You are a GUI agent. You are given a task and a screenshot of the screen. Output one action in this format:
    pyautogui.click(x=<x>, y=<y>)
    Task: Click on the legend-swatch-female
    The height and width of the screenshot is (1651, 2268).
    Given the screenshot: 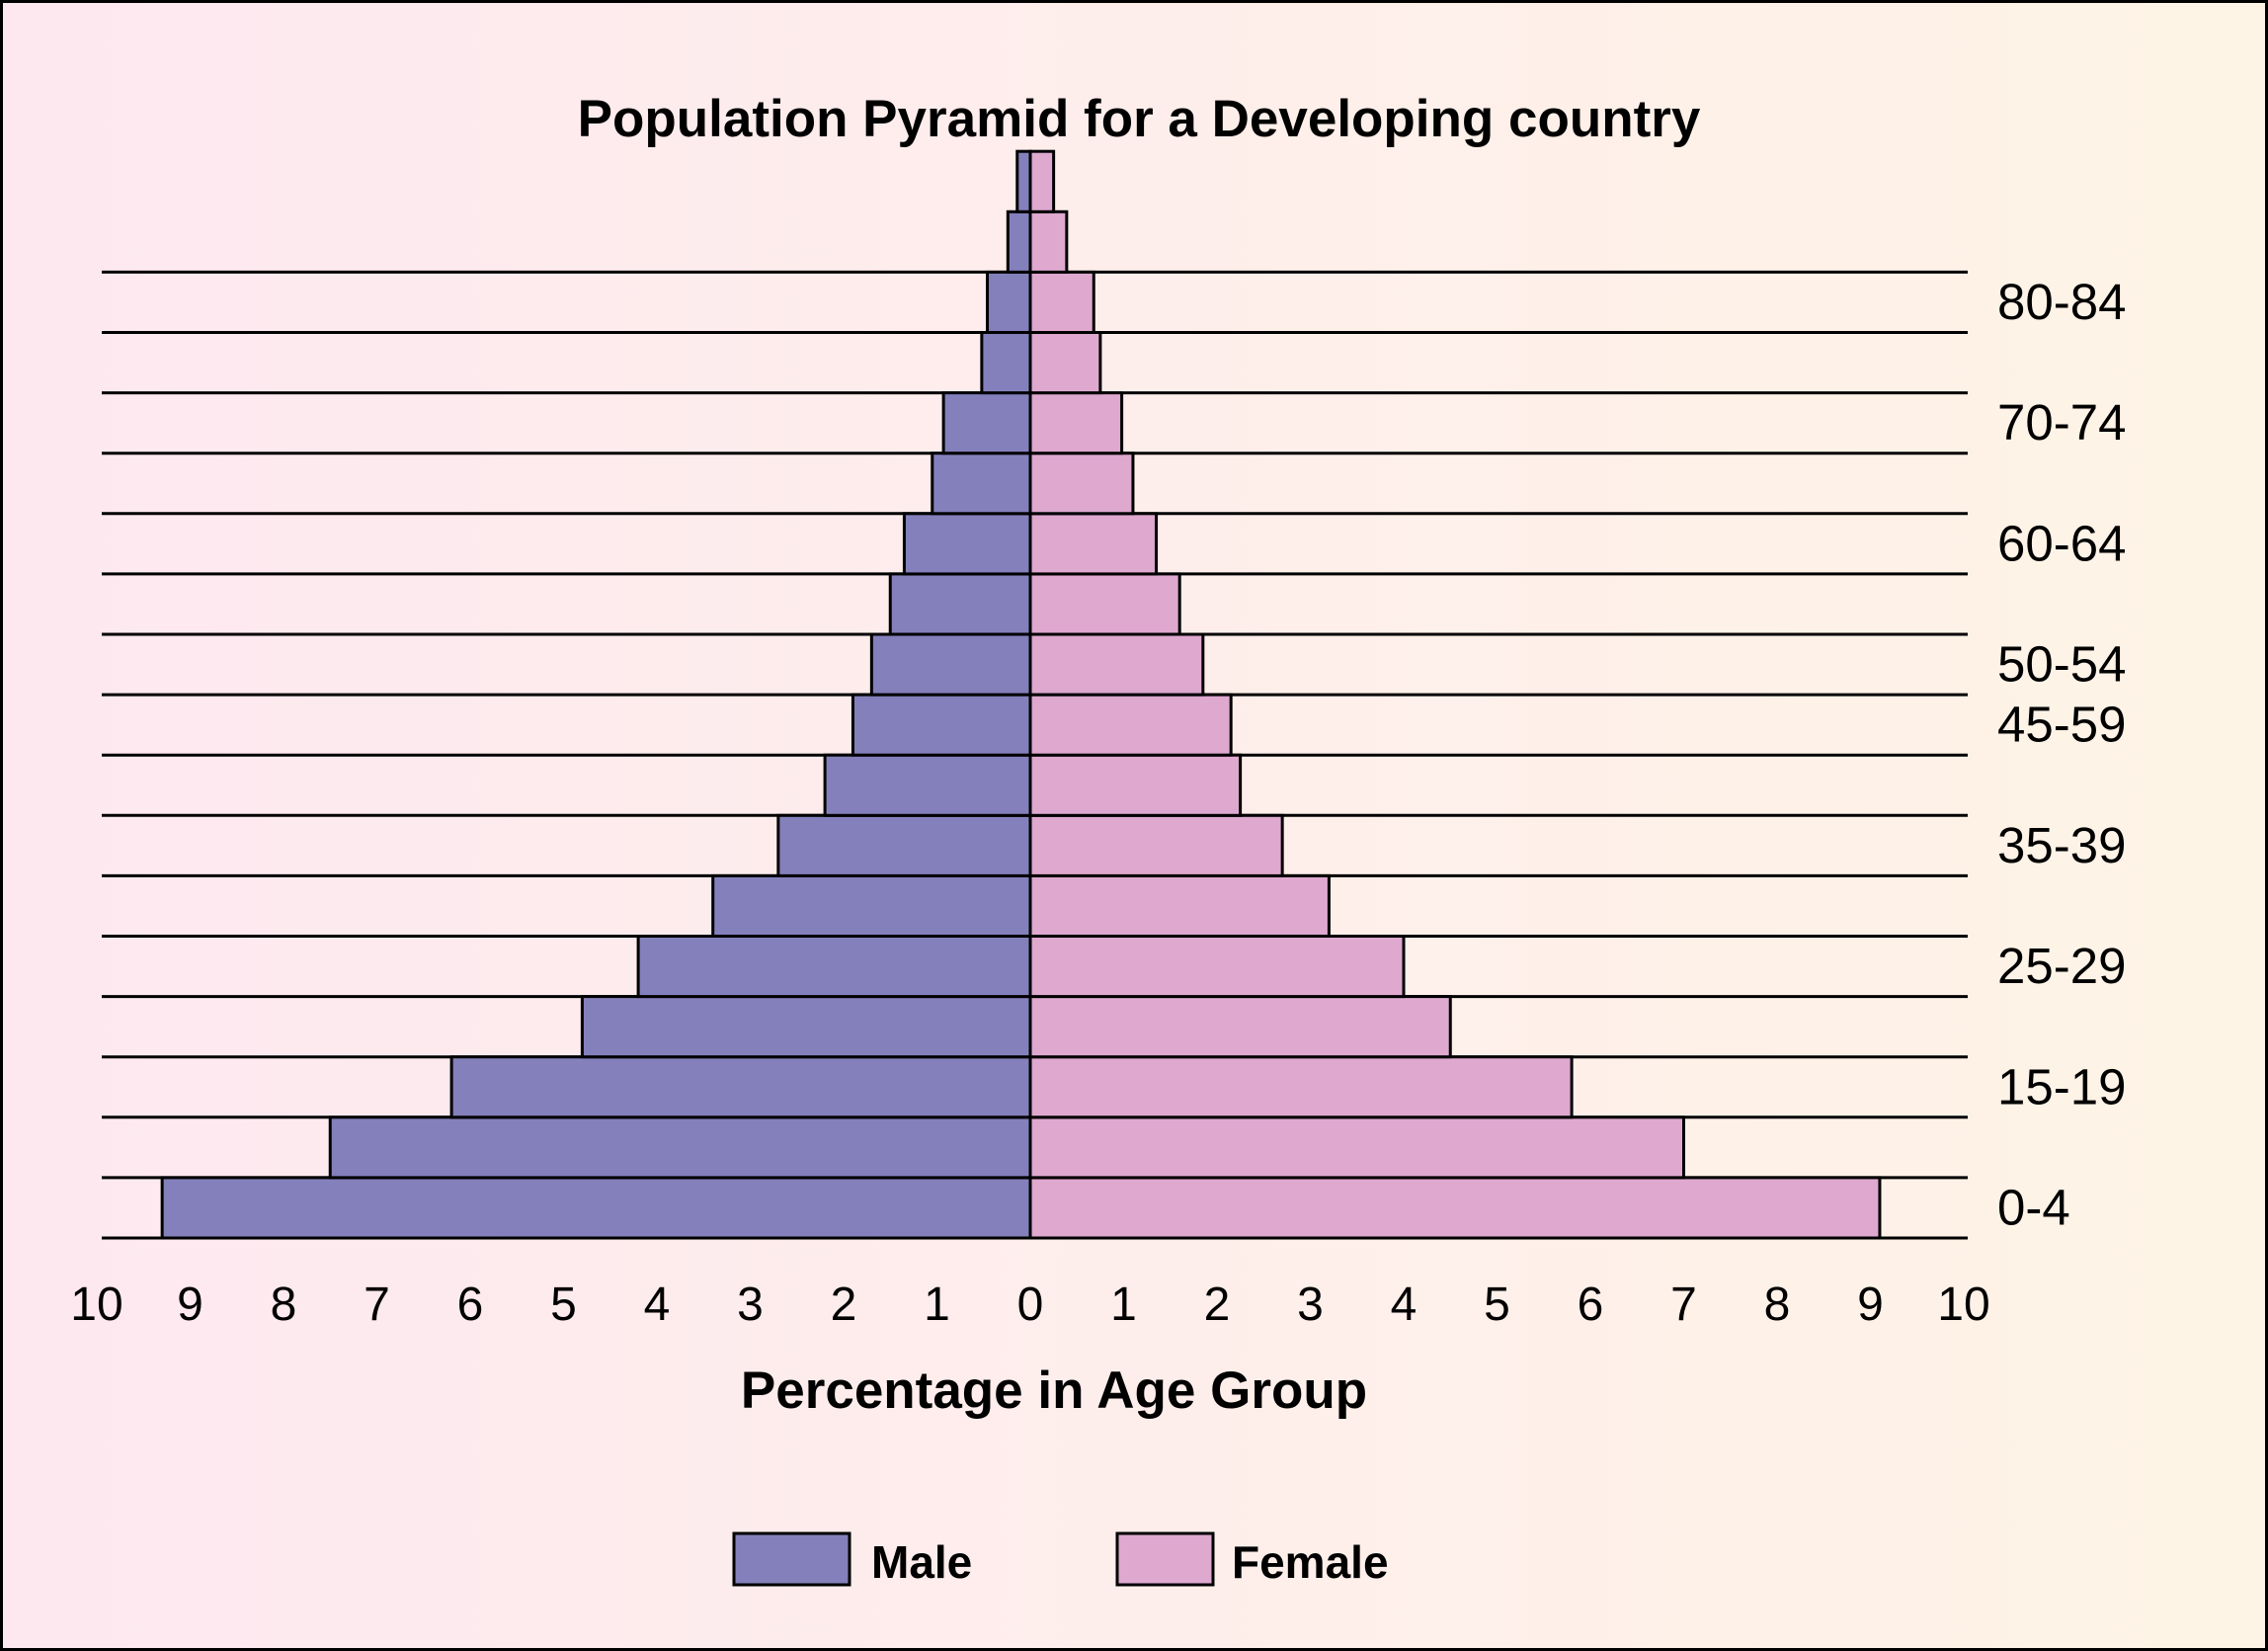 What is the action you would take?
    pyautogui.click(x=1165, y=1559)
    